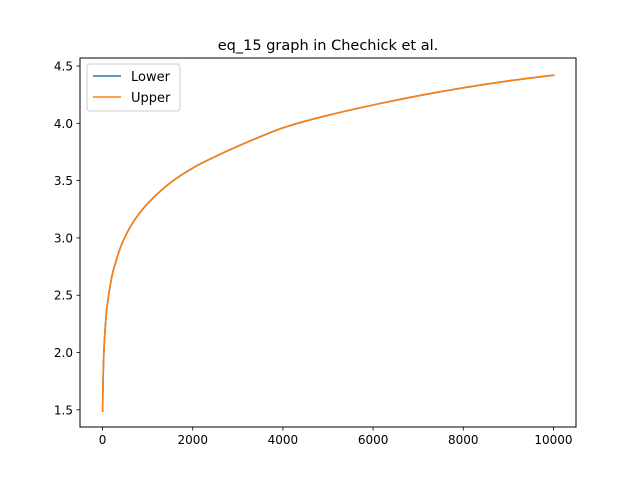 The image size is (640, 480). What do you see at coordinates (553, 440) in the screenshot?
I see `x-tick-label-5: 10000` at bounding box center [553, 440].